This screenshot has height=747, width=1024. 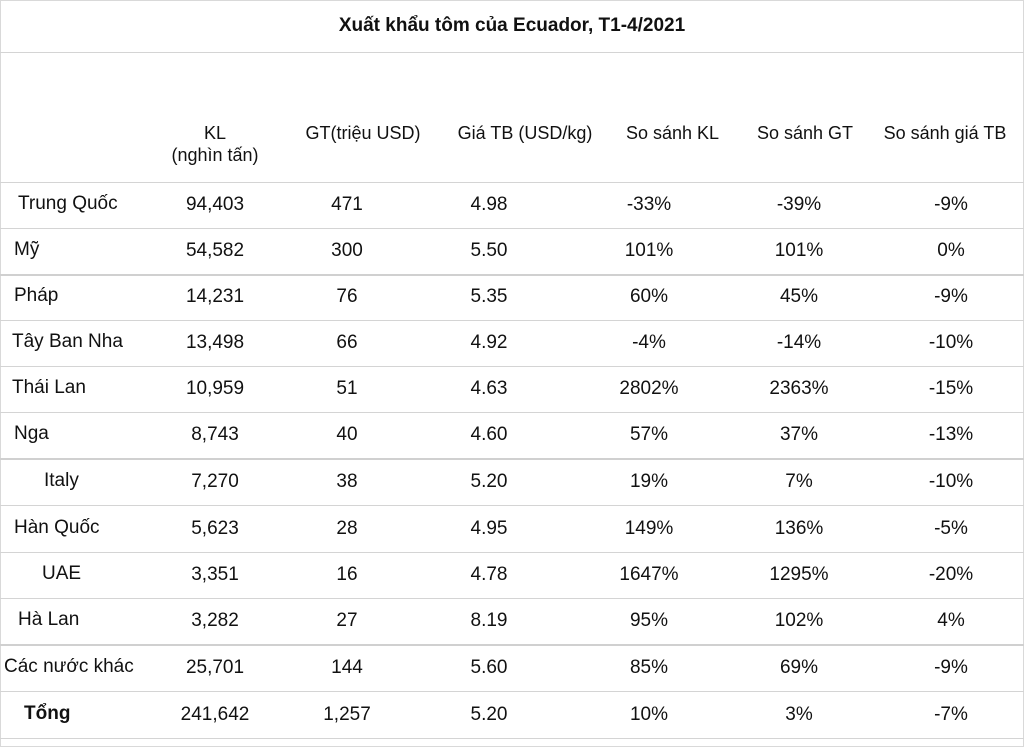 What do you see at coordinates (347, 434) in the screenshot?
I see `cell-gt: 40` at bounding box center [347, 434].